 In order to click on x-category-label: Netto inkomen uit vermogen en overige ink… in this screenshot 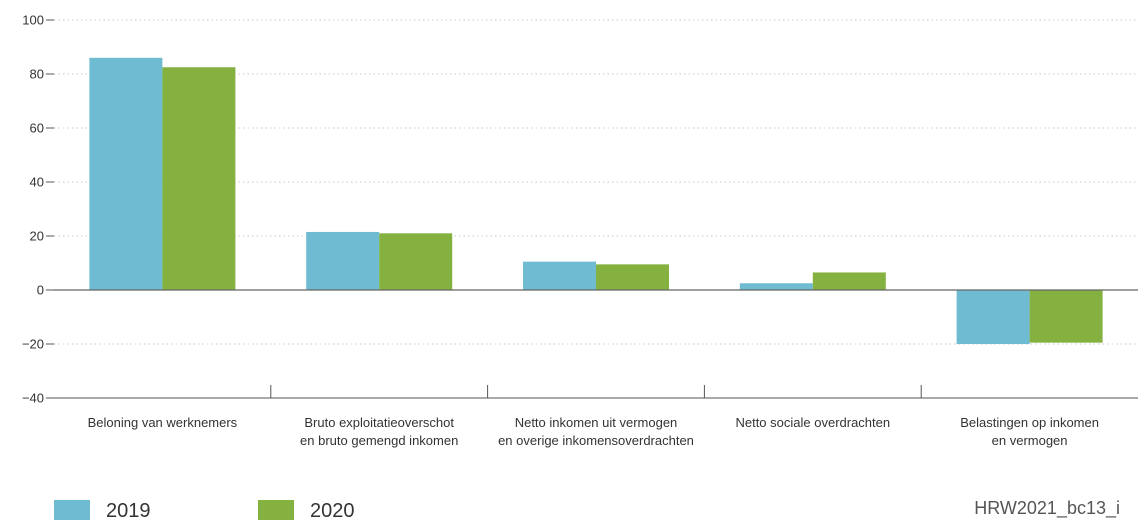, I will do `click(596, 431)`.